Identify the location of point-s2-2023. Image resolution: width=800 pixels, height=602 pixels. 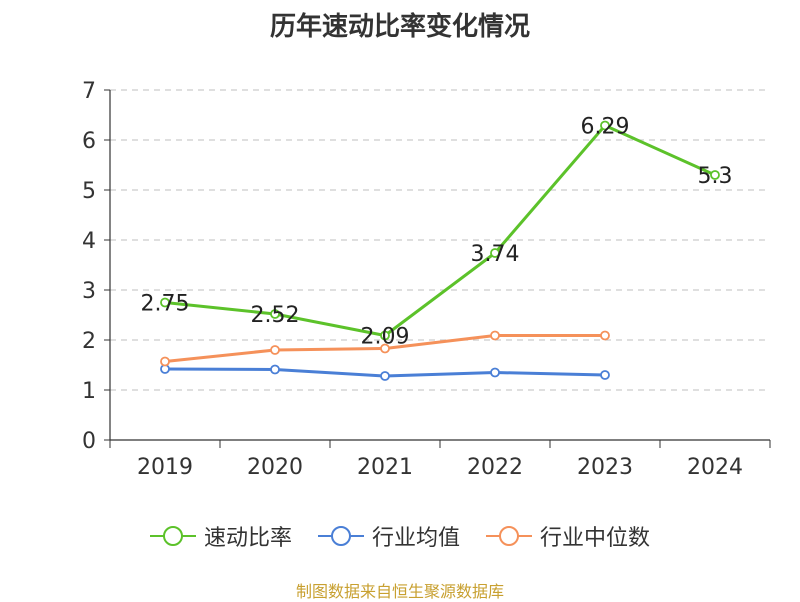
(605, 335).